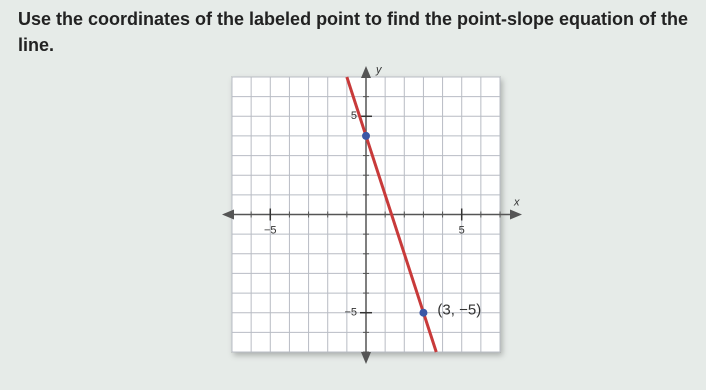  What do you see at coordinates (354, 116) in the screenshot?
I see `y-tick-label: 5` at bounding box center [354, 116].